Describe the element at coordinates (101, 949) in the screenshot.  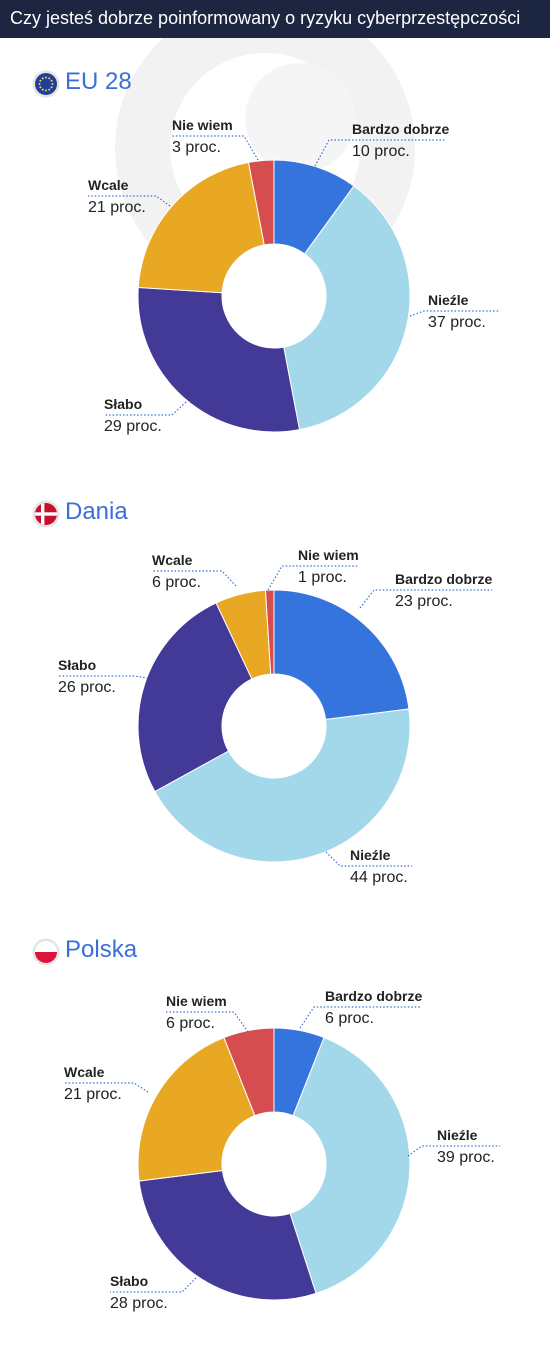
I see `region-title-polska: Polska` at that location.